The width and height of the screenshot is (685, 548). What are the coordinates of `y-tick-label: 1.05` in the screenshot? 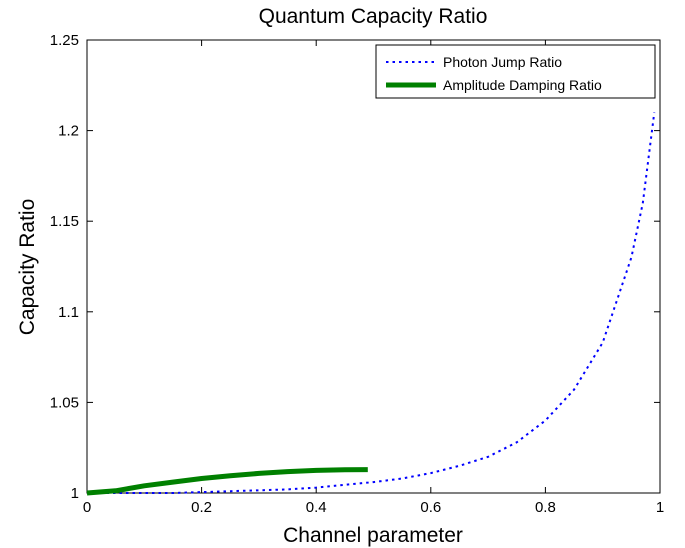 It's located at (64, 402).